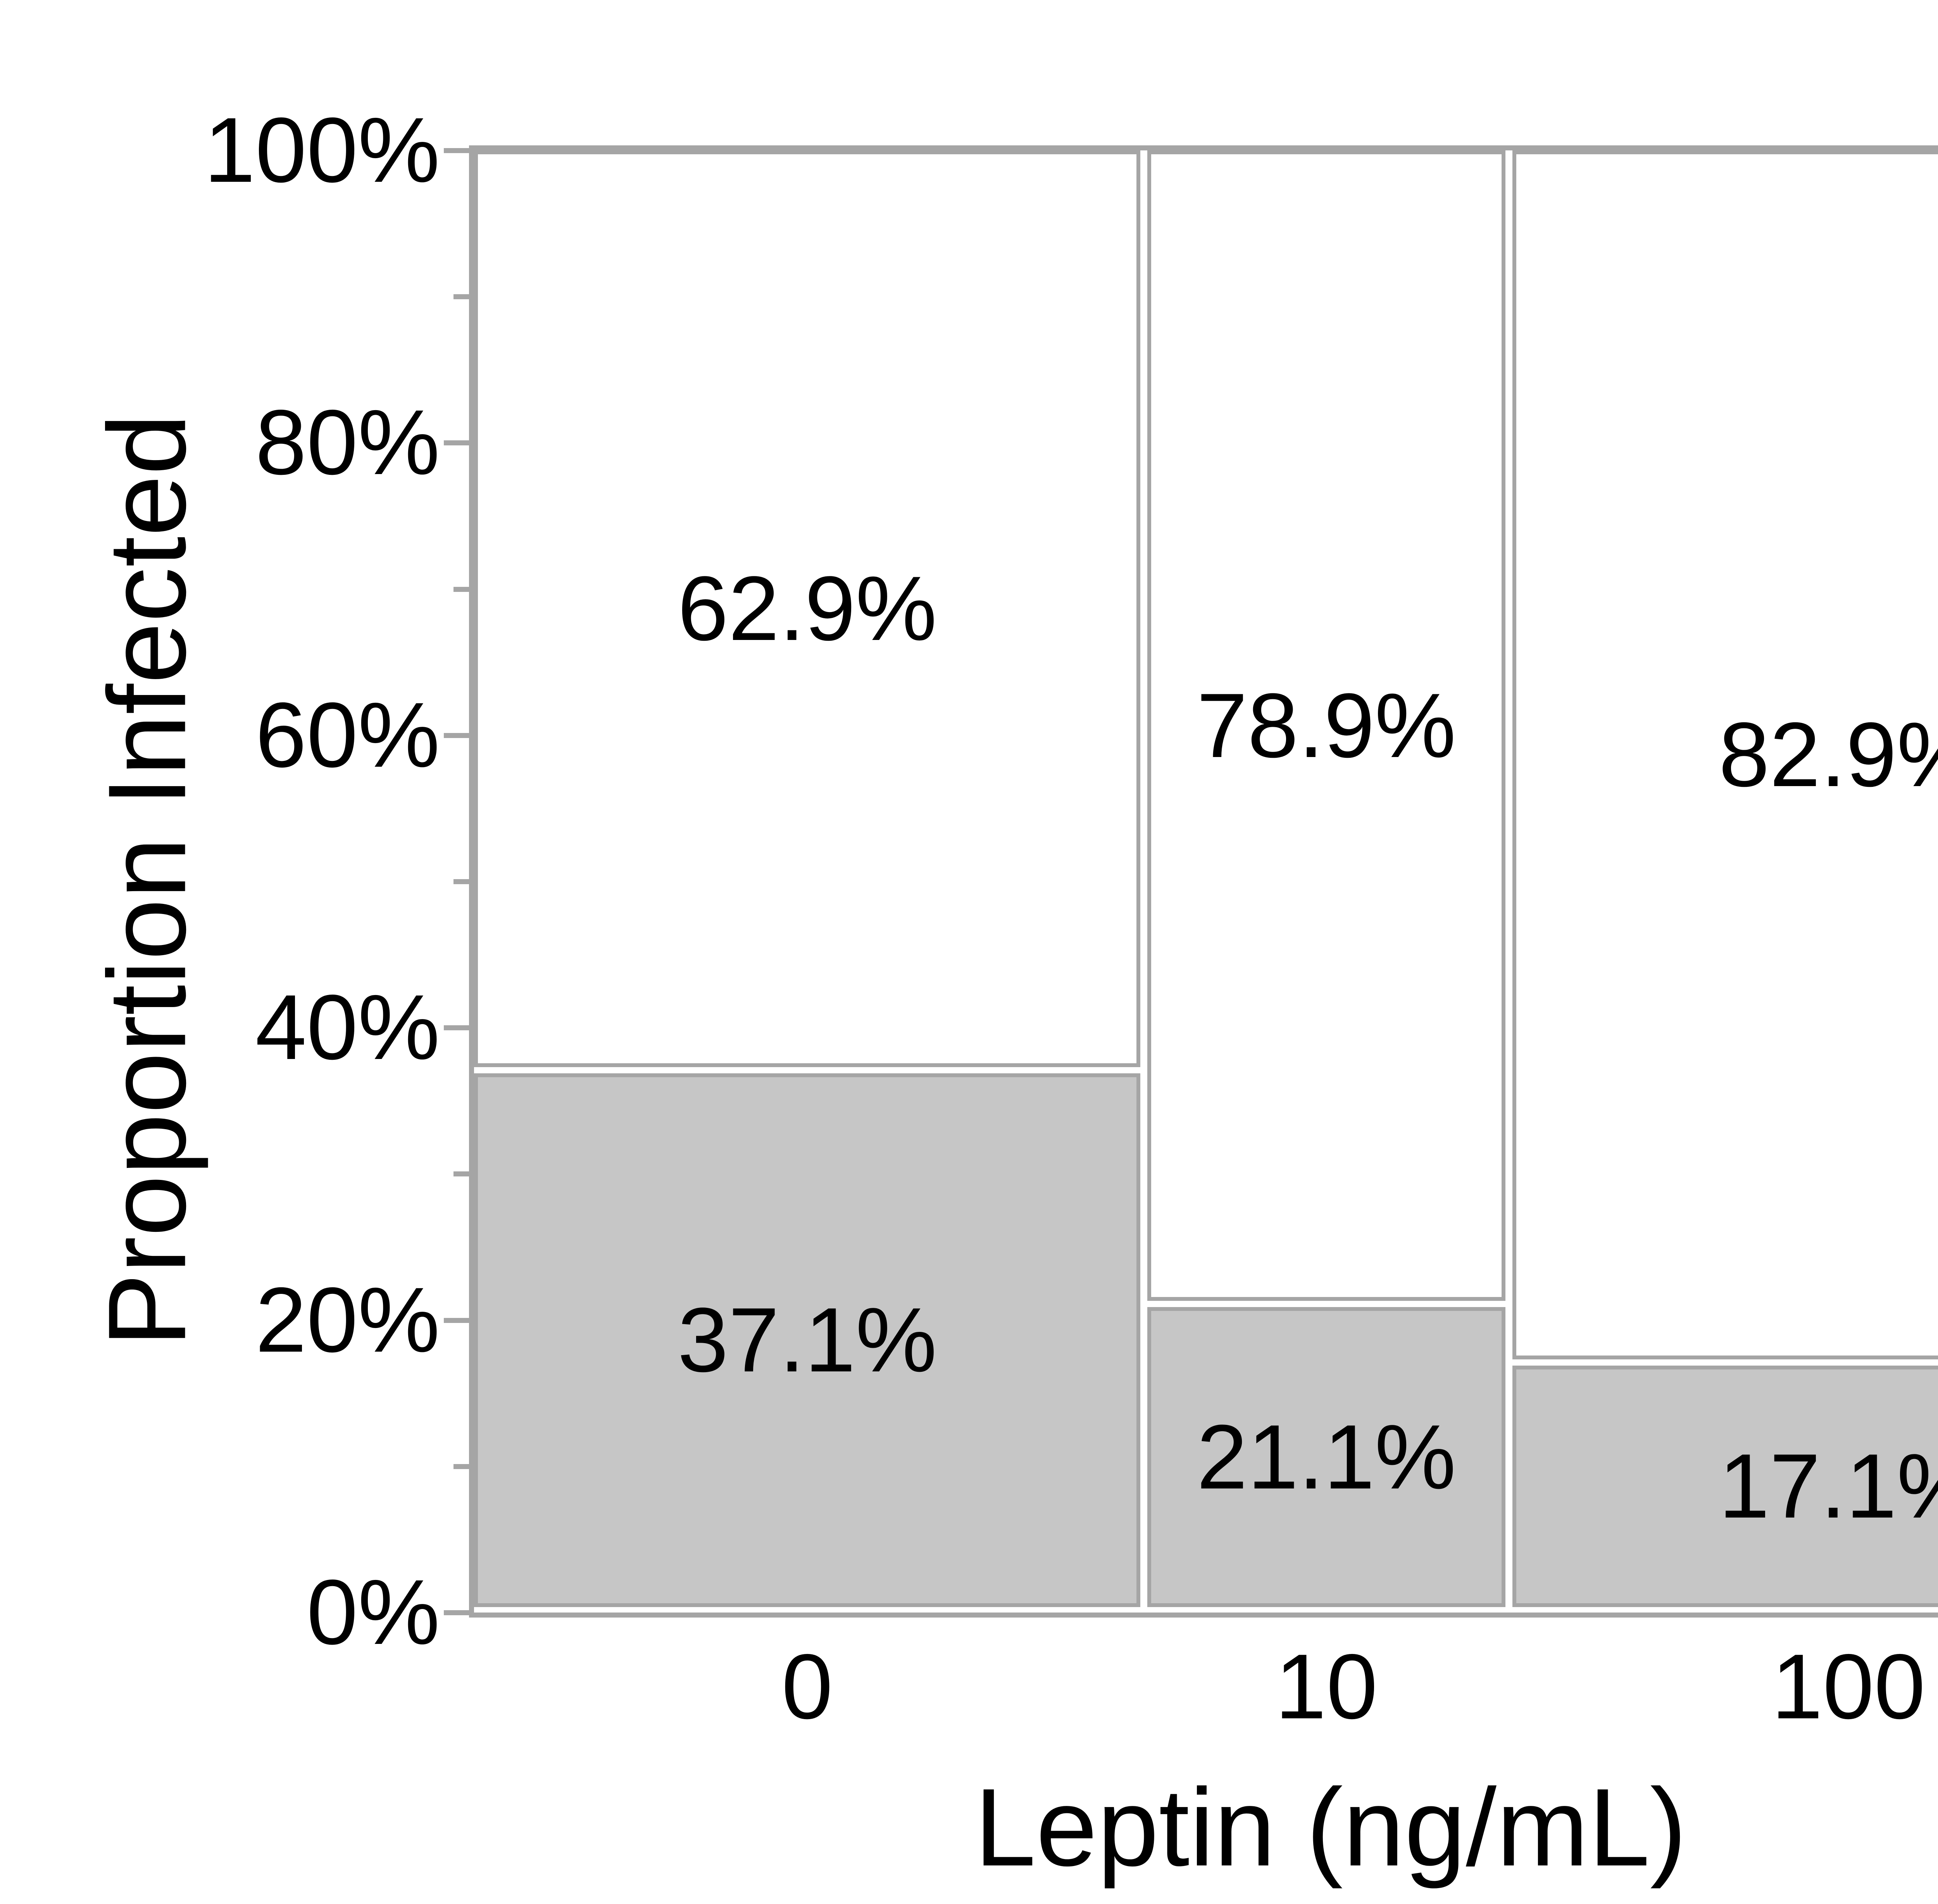 This screenshot has height=1904, width=1938. I want to click on segment-percent-label: 62.9%, so click(808, 608).